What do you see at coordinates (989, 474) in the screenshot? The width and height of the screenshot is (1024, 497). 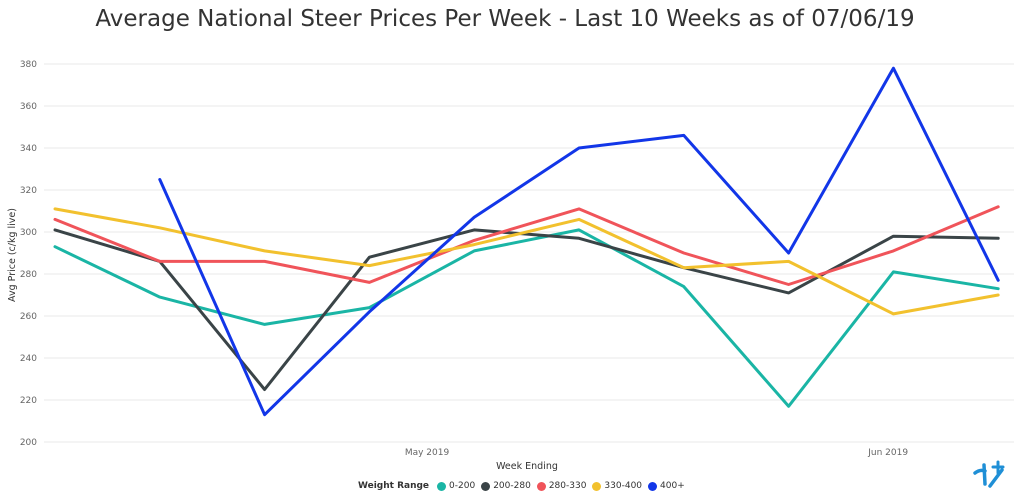 I see `tick-plus-logo-icon` at bounding box center [989, 474].